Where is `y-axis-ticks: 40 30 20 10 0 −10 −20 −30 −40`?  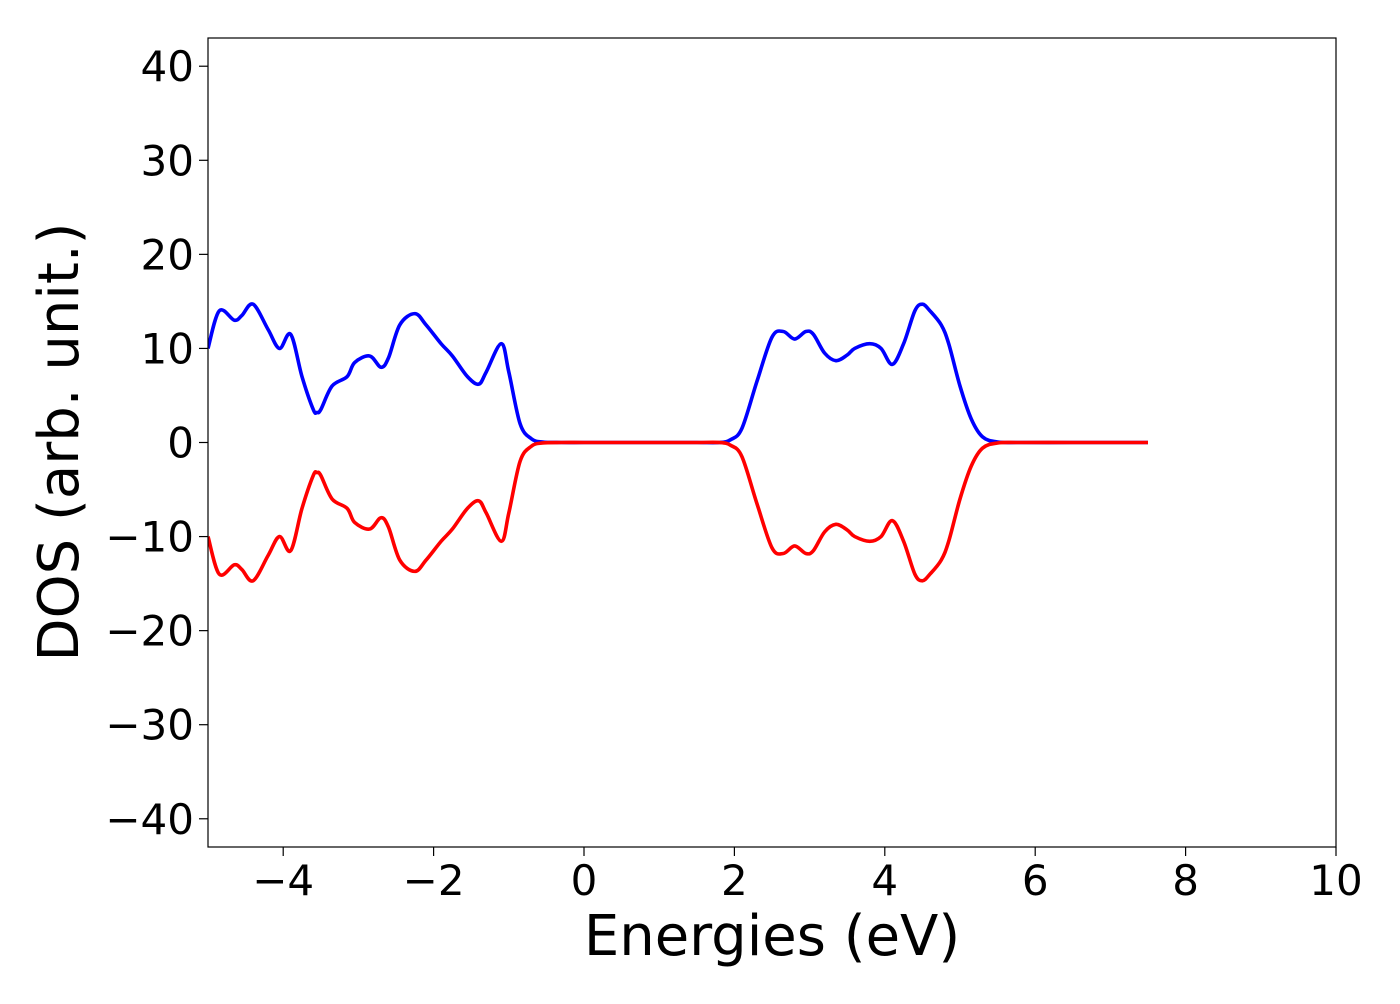
y-axis-ticks: 40 30 20 10 0 −10 −20 −30 −40 is located at coordinates (156, 443).